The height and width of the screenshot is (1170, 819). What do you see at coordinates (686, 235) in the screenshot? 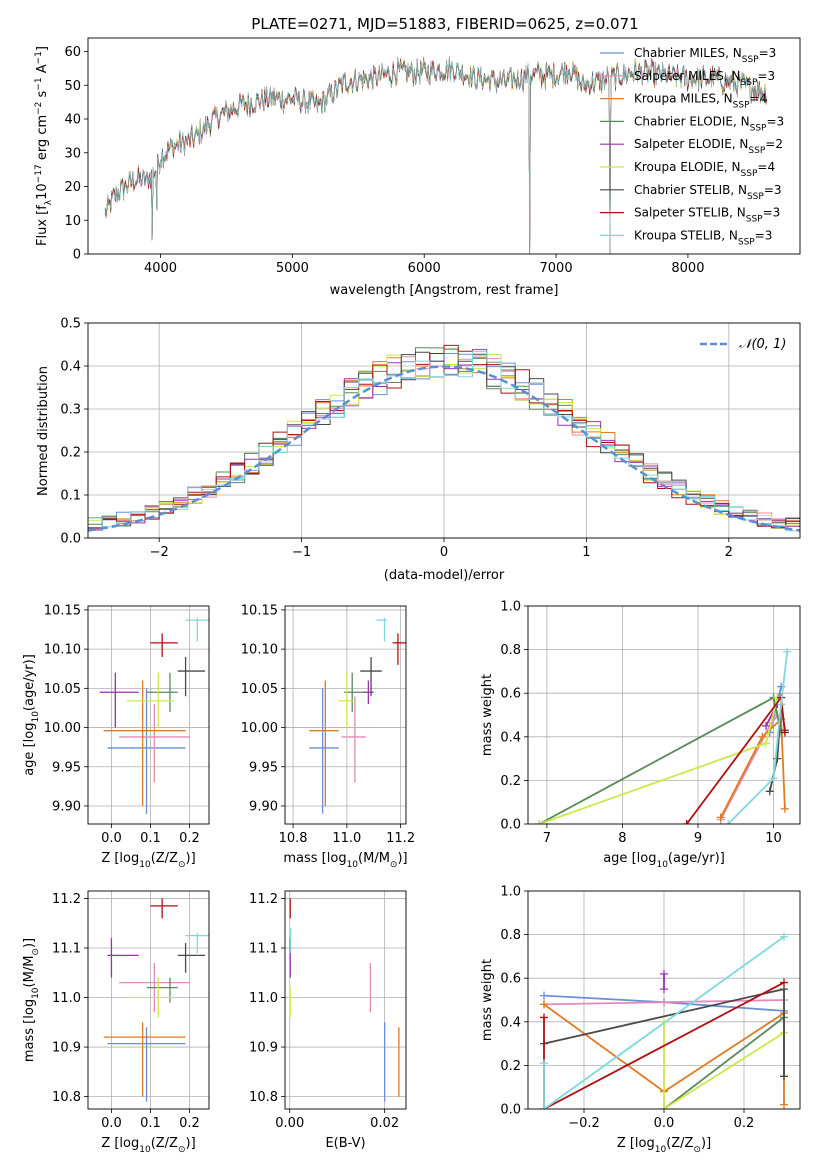
I see `legend-label-kroupa_stelib-part: Kroupa STELIB, N` at bounding box center [686, 235].